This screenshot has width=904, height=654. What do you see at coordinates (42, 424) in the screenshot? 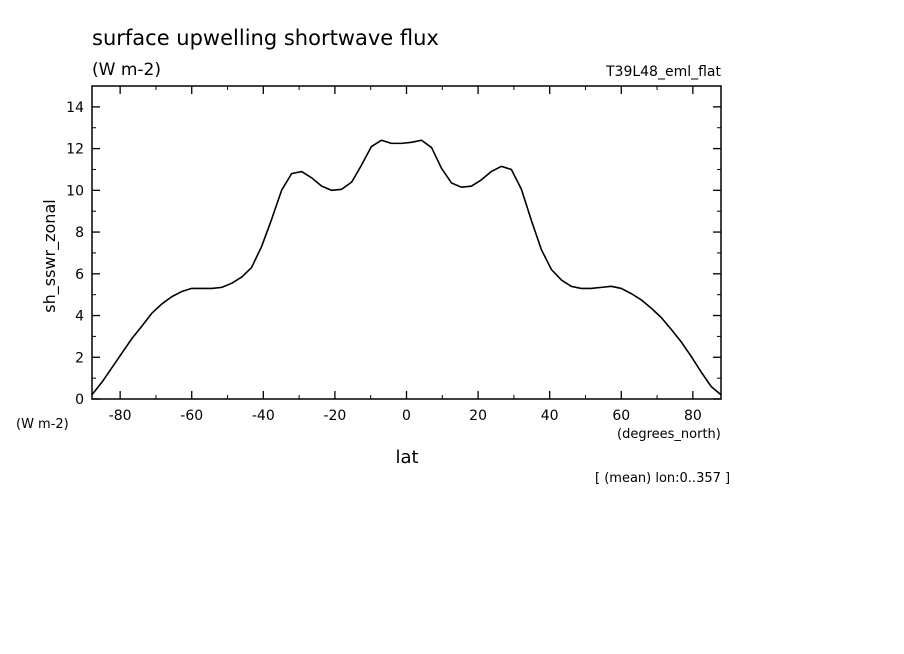
I see `y-axis-units: (W m-2)` at bounding box center [42, 424].